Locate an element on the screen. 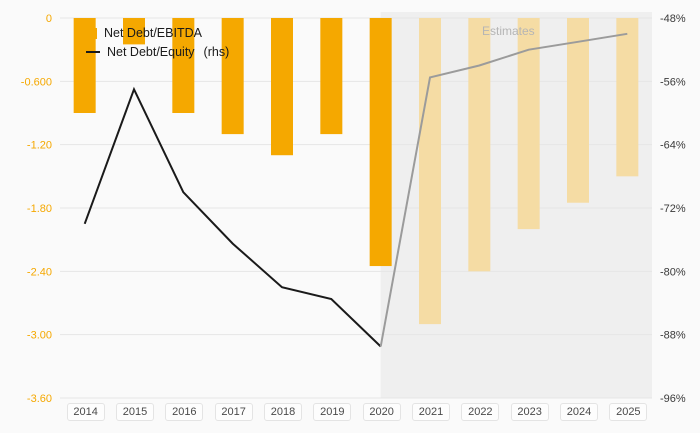 Image resolution: width=700 pixels, height=433 pixels. left-axis-tick-label: -1.80 is located at coordinates (39, 209).